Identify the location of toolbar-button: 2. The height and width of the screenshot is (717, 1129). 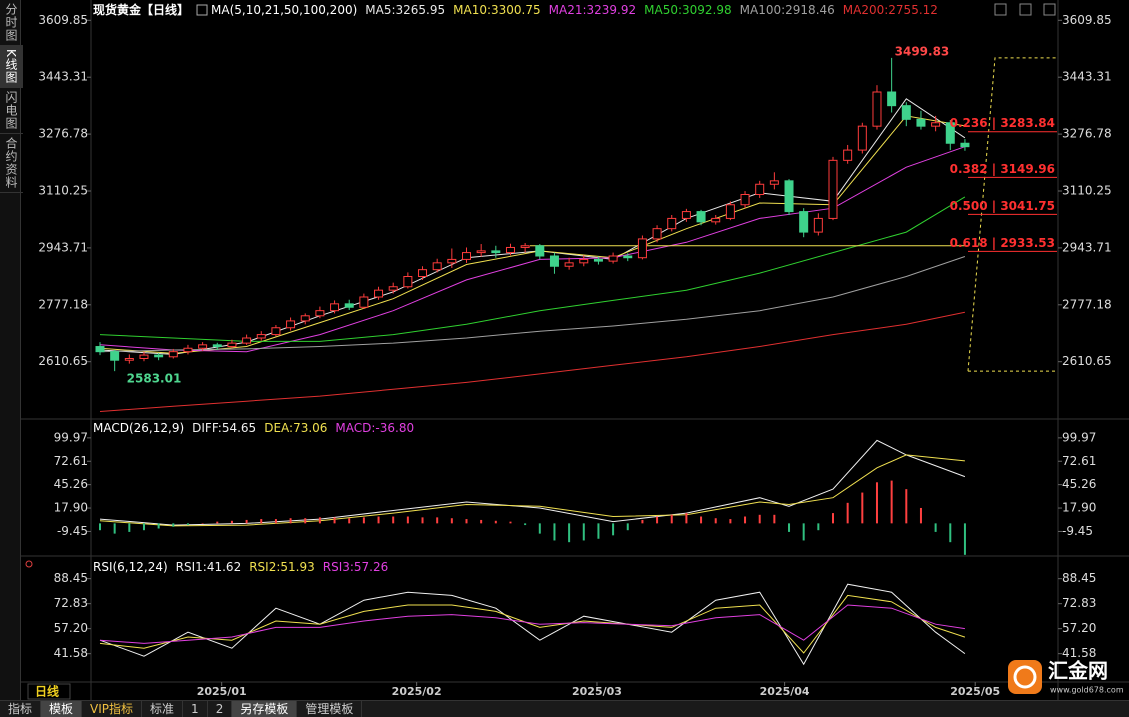
(220, 709).